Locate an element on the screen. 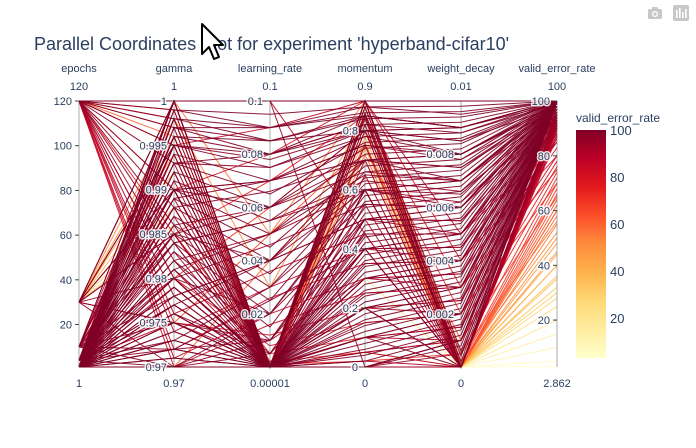 Image resolution: width=696 pixels, height=448 pixels. axis-tick-label: 0.975 is located at coordinates (153, 324).